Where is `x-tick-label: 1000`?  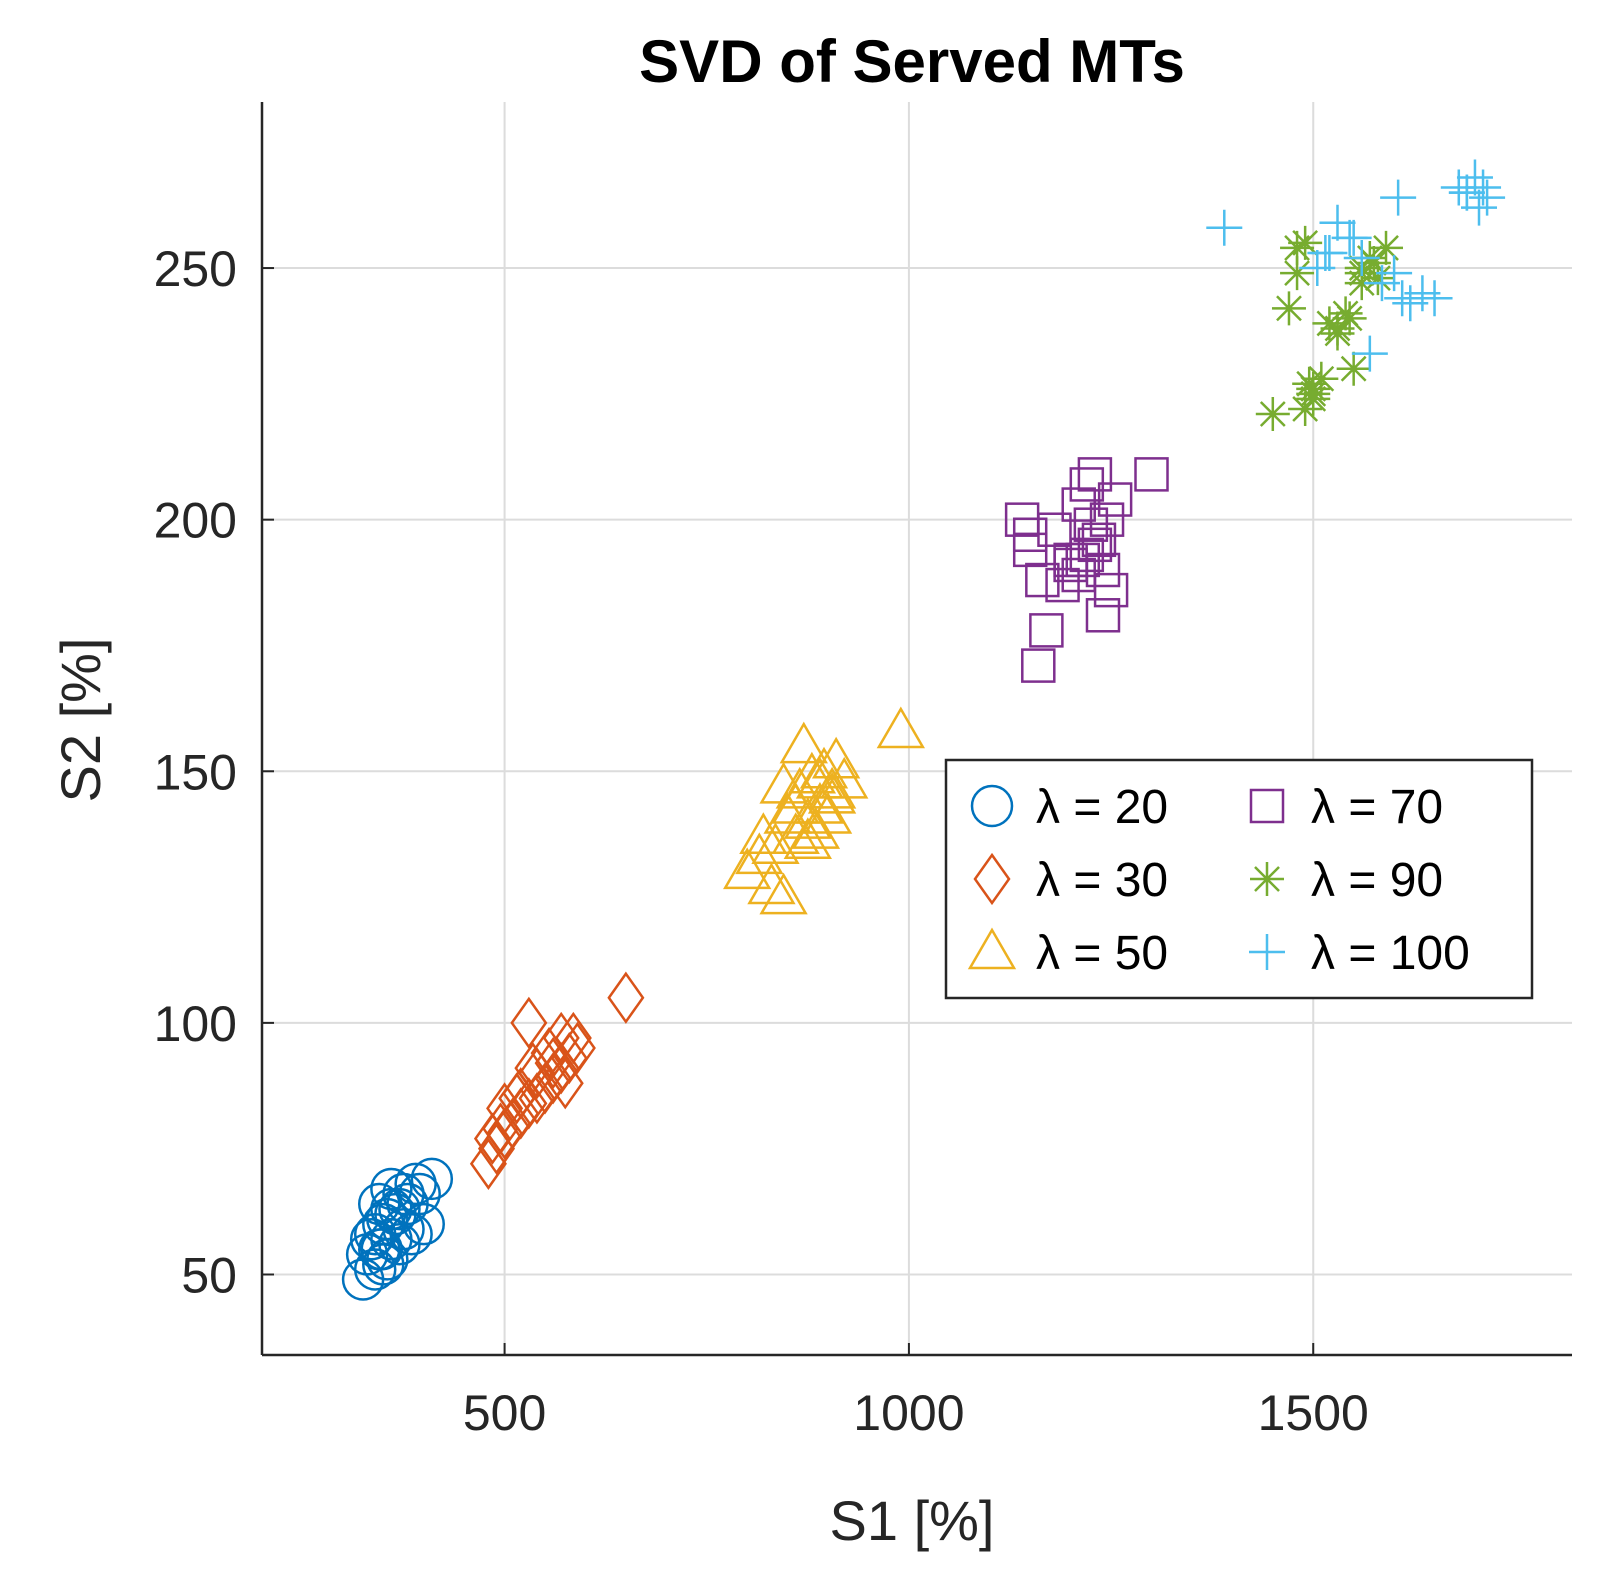 x-tick-label: 1000 is located at coordinates (908, 1413).